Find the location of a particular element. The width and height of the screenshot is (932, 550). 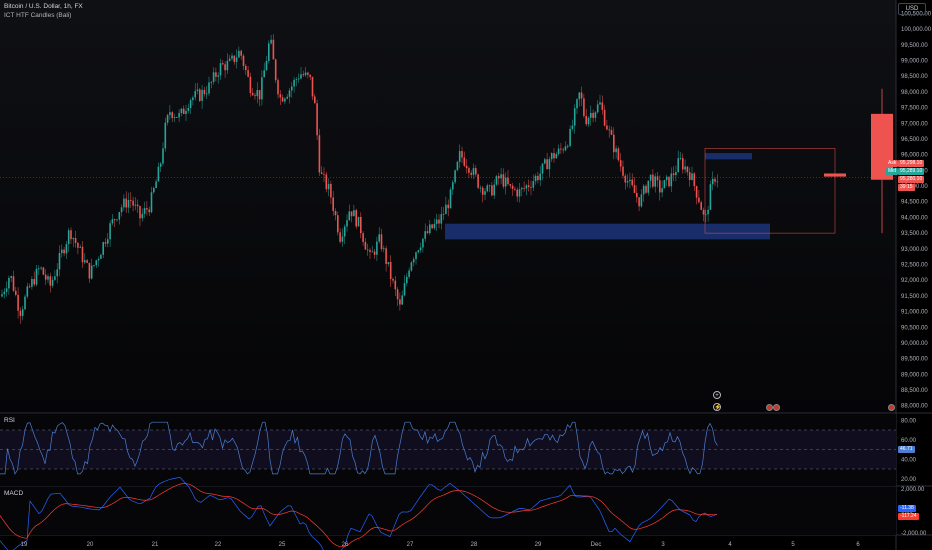

price-tick-label: 89,000.00 is located at coordinates (914, 375).